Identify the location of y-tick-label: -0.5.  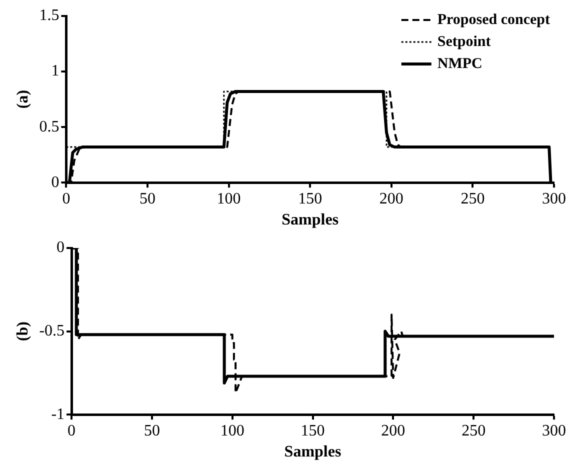
(52, 331).